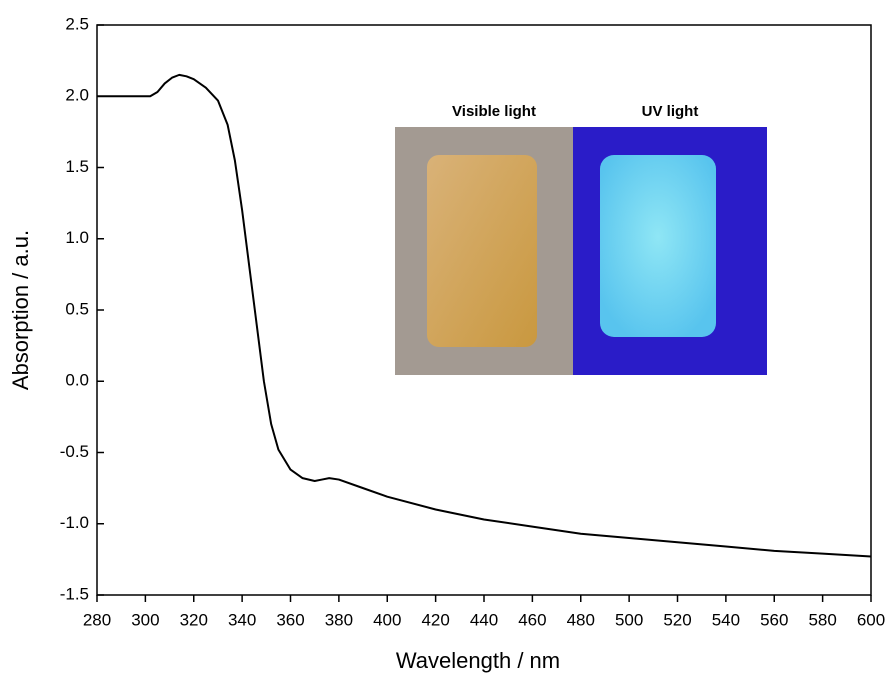 Image resolution: width=893 pixels, height=675 pixels. What do you see at coordinates (670, 111) in the screenshot?
I see `inset-label: UV light` at bounding box center [670, 111].